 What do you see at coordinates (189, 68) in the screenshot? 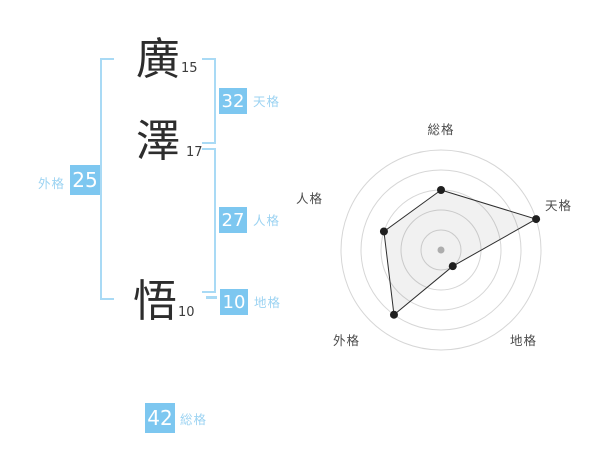
I see `stroke-count-1: 15` at bounding box center [189, 68].